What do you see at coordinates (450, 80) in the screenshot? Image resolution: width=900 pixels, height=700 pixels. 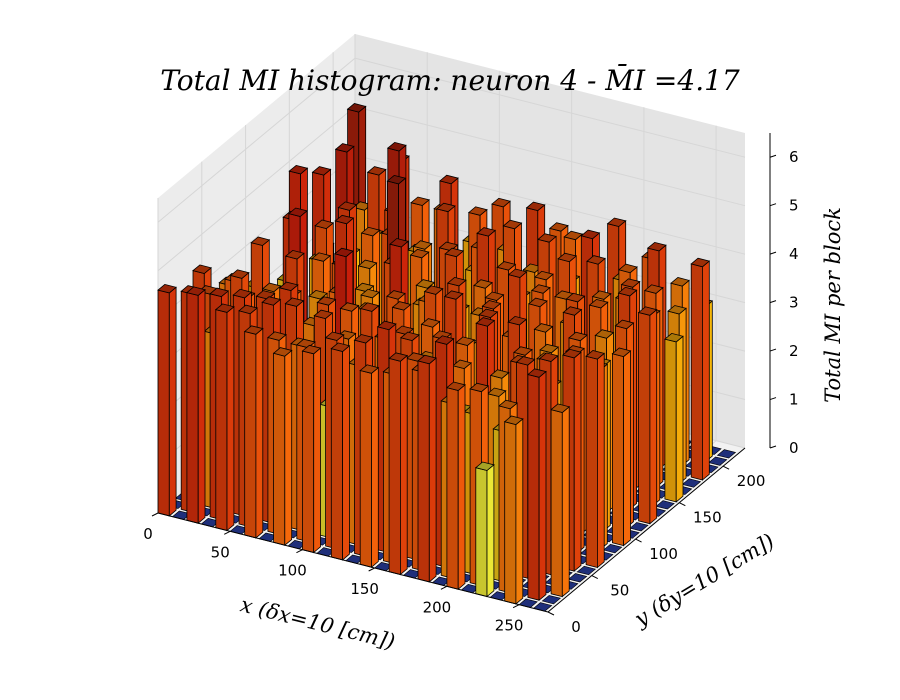 I see `chart-title: Total MI histogram: neuron 4 - M̄I =4.17` at bounding box center [450, 80].